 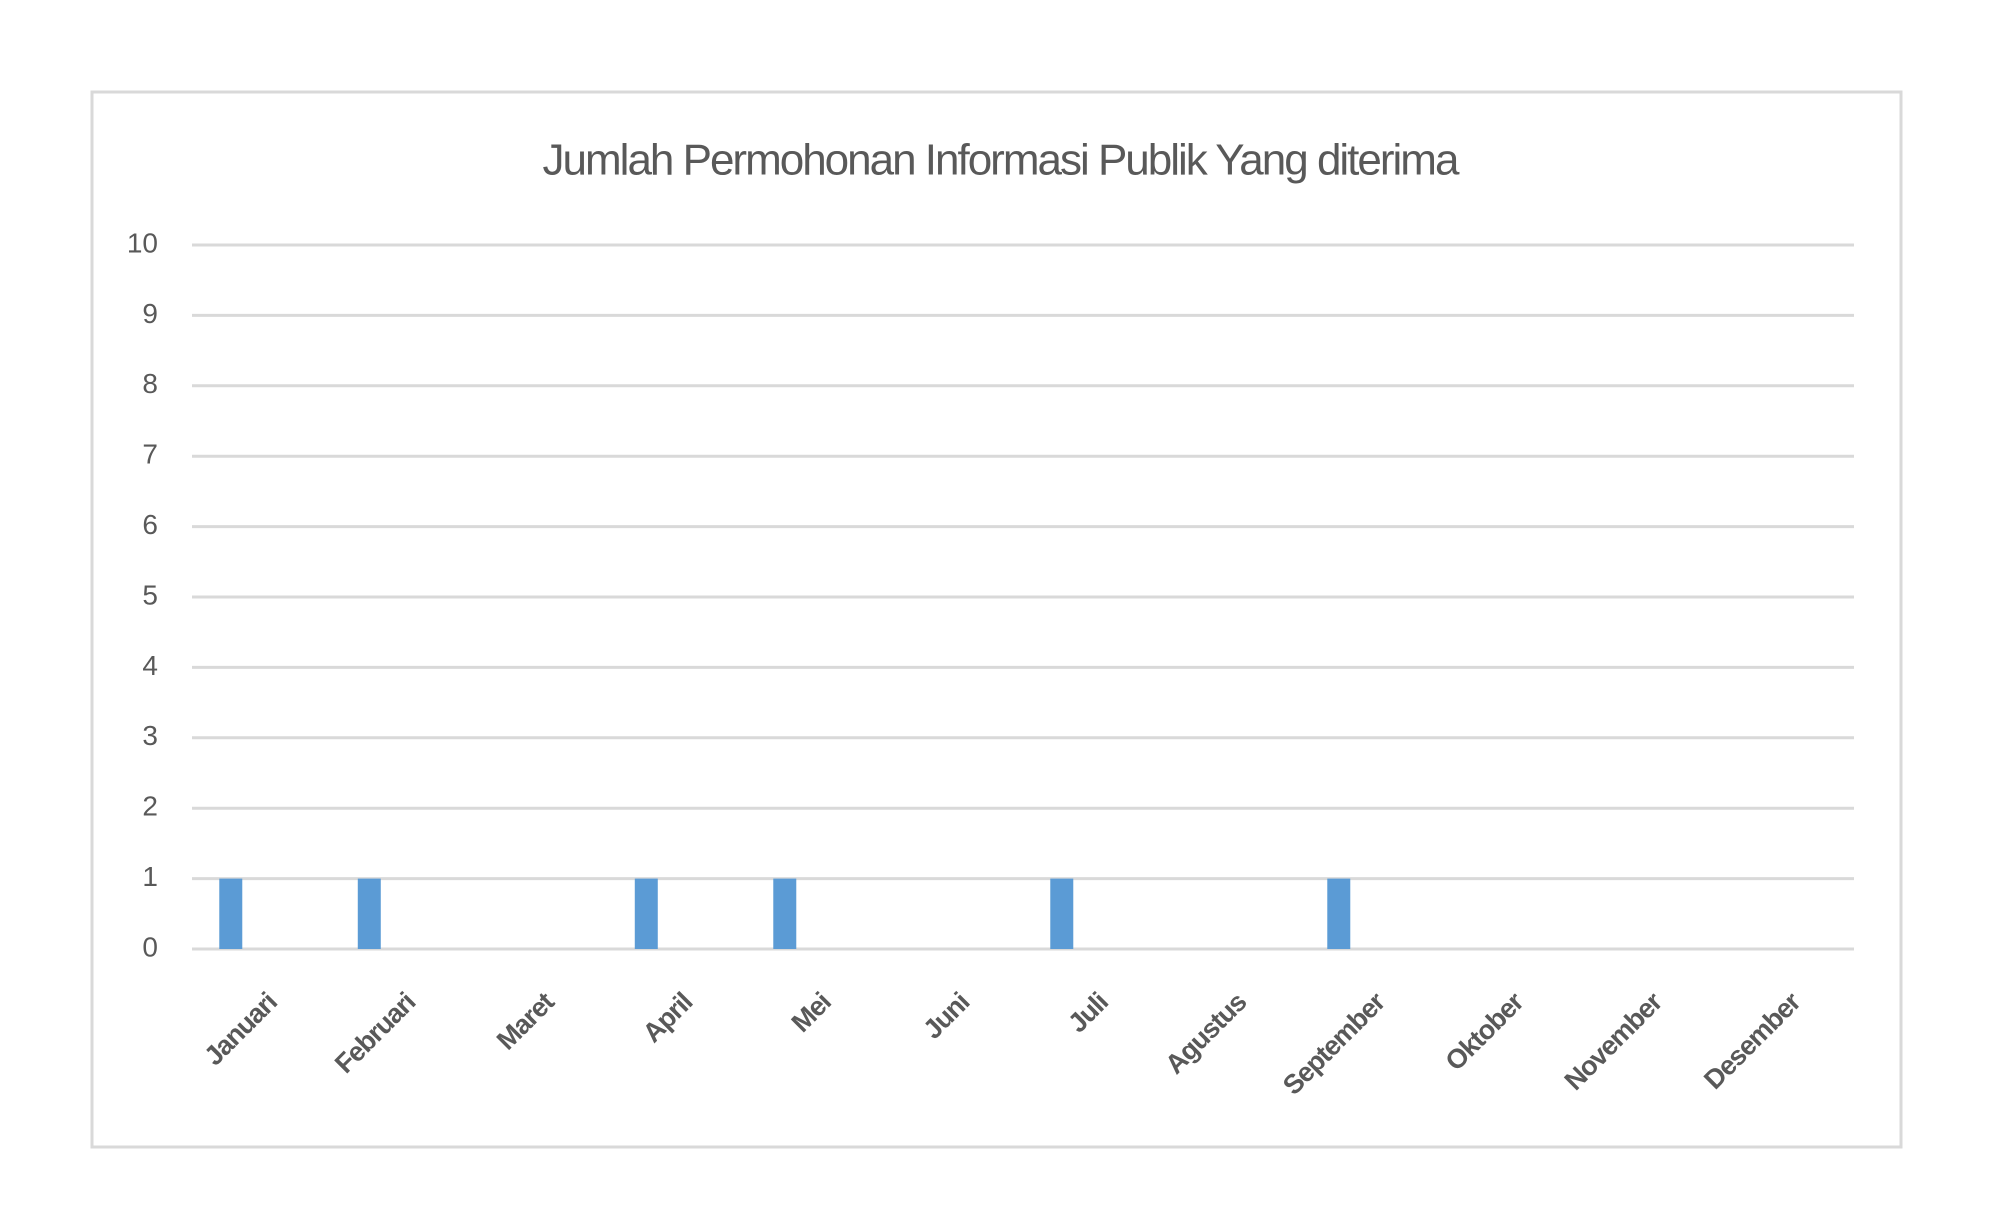 I want to click on y-tick-label: 0, so click(x=150, y=946).